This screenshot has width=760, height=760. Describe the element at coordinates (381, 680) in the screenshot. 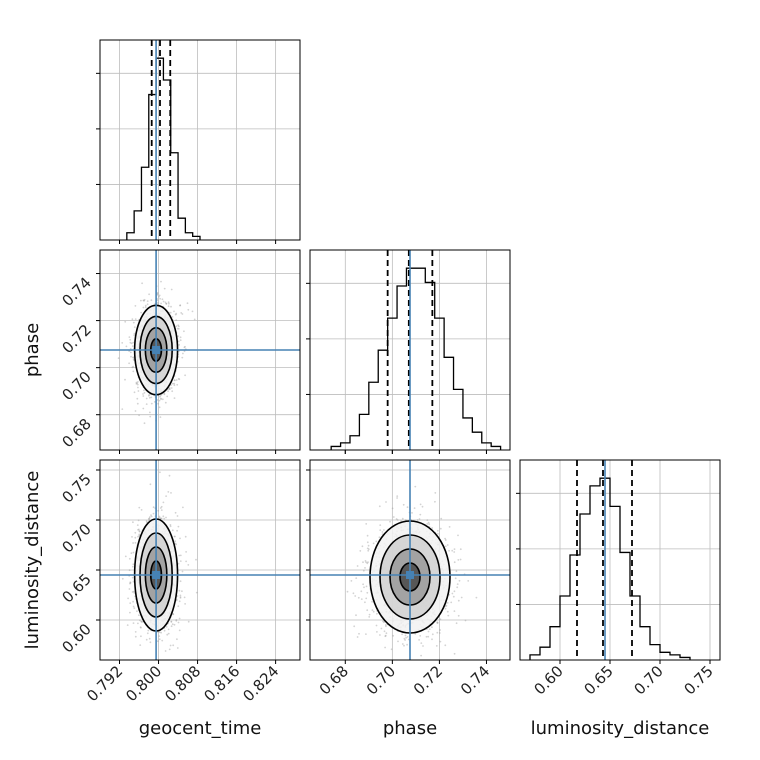

I see `x-tick-label: 0.70` at that location.